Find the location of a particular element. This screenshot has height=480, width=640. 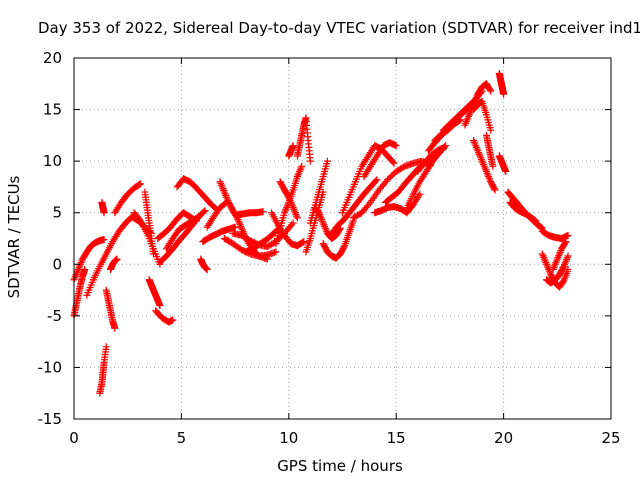

y-tick-label: 15 is located at coordinates (52, 110).